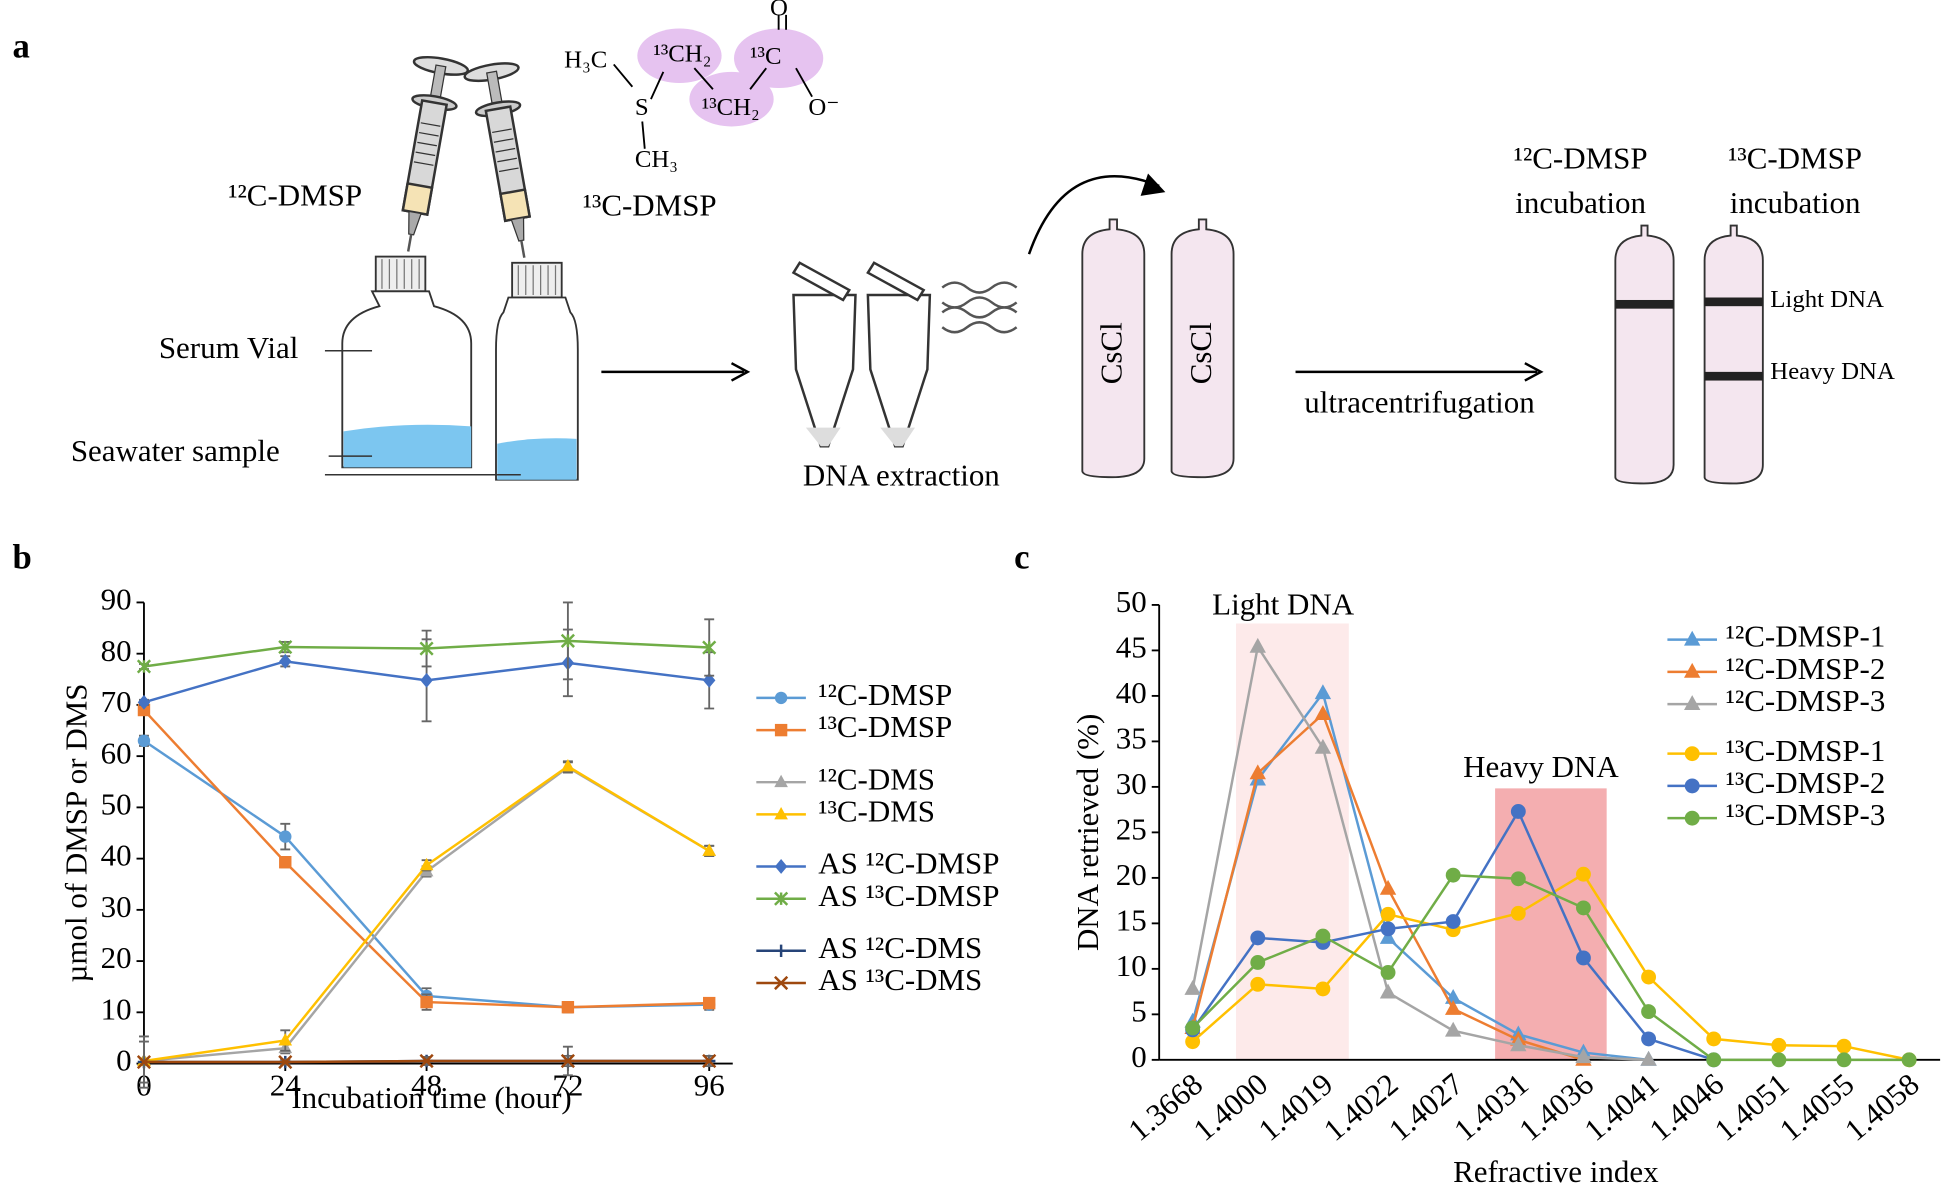 The height and width of the screenshot is (1190, 1944). I want to click on legend-label: AS ¹²C-DMSP, so click(908, 863).